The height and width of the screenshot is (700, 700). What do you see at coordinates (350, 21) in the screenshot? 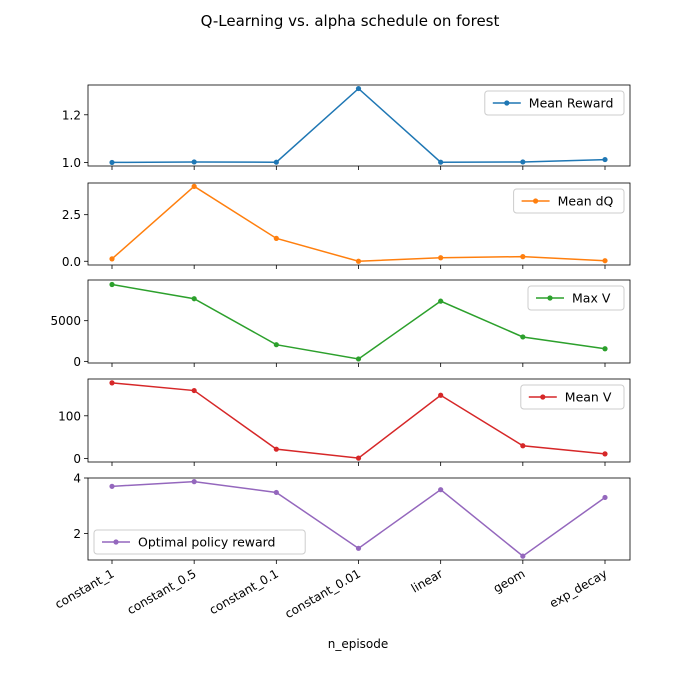
I see `chart-title: Q-Learning vs. alpha schedule on forest` at bounding box center [350, 21].